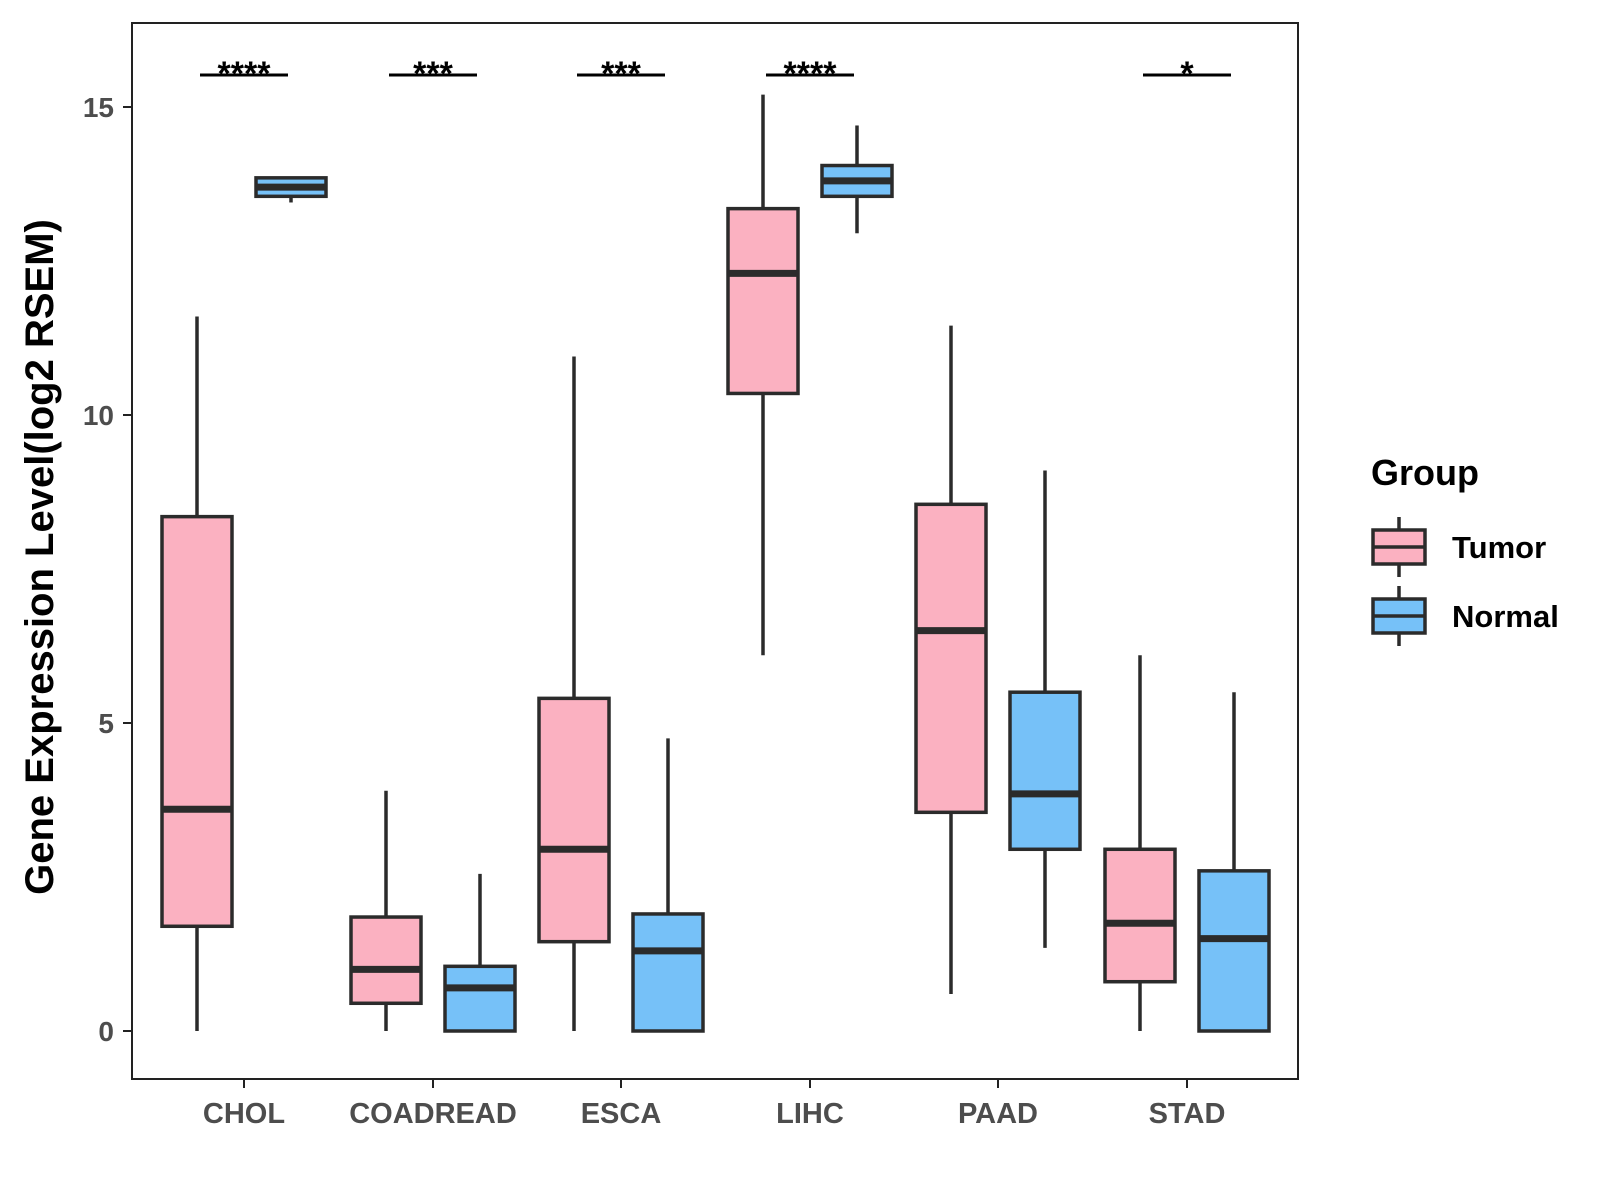 The width and height of the screenshot is (1600, 1200). Describe the element at coordinates (1465, 581) in the screenshot. I see `legend: Tumor Normal` at that location.